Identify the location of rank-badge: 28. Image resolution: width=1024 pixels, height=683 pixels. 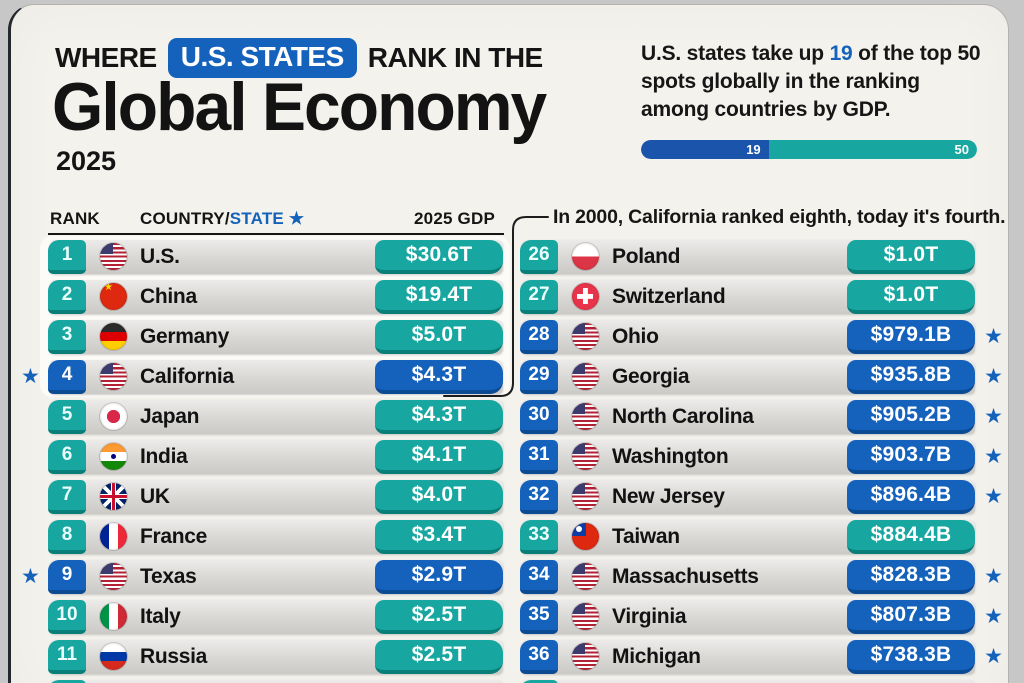
(539, 337).